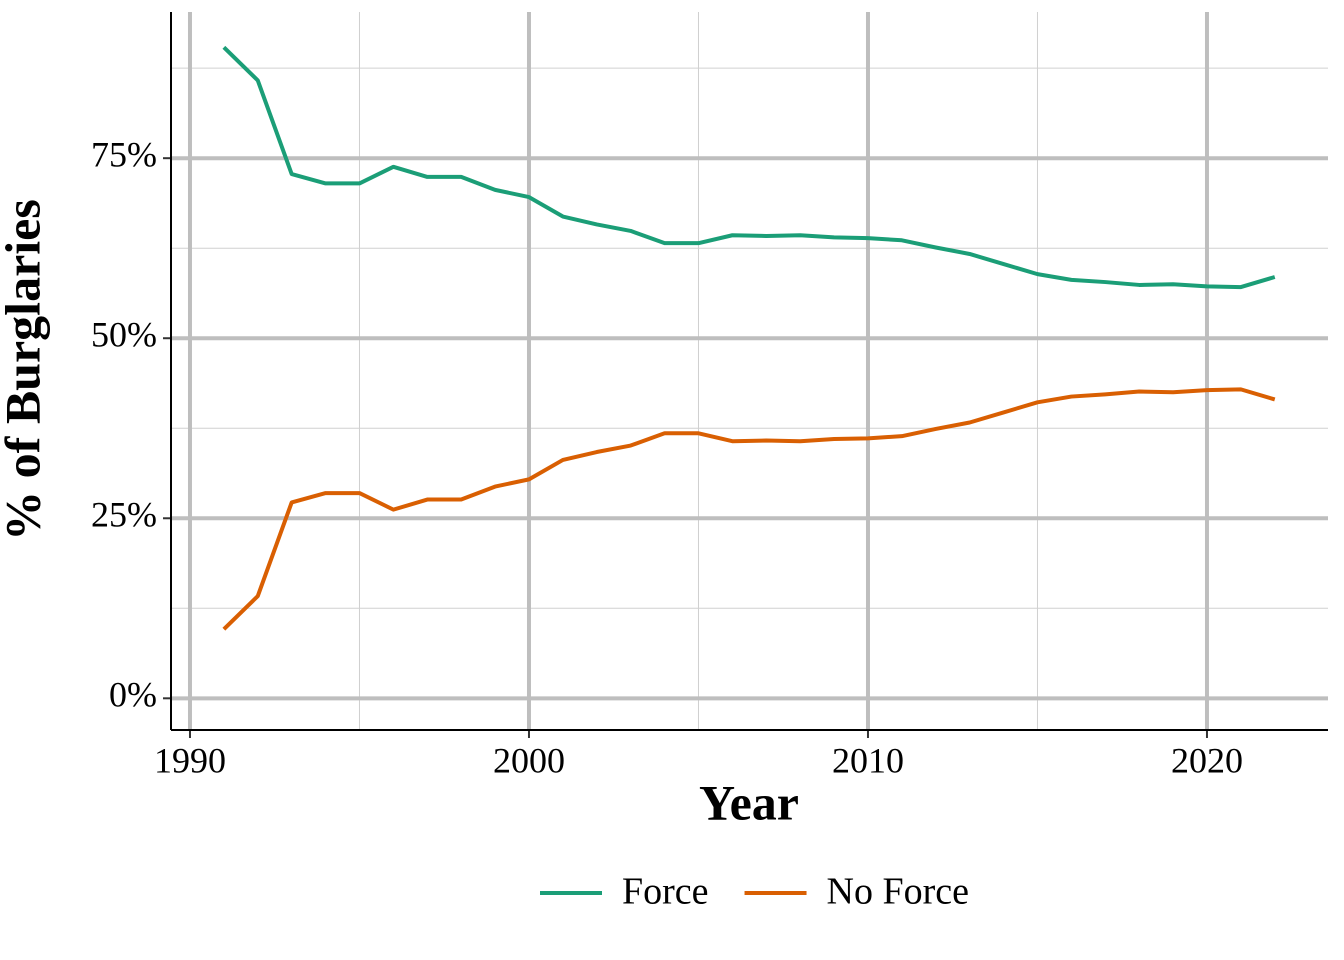 The image size is (1344, 960). I want to click on x-axis-title: Year, so click(749, 802).